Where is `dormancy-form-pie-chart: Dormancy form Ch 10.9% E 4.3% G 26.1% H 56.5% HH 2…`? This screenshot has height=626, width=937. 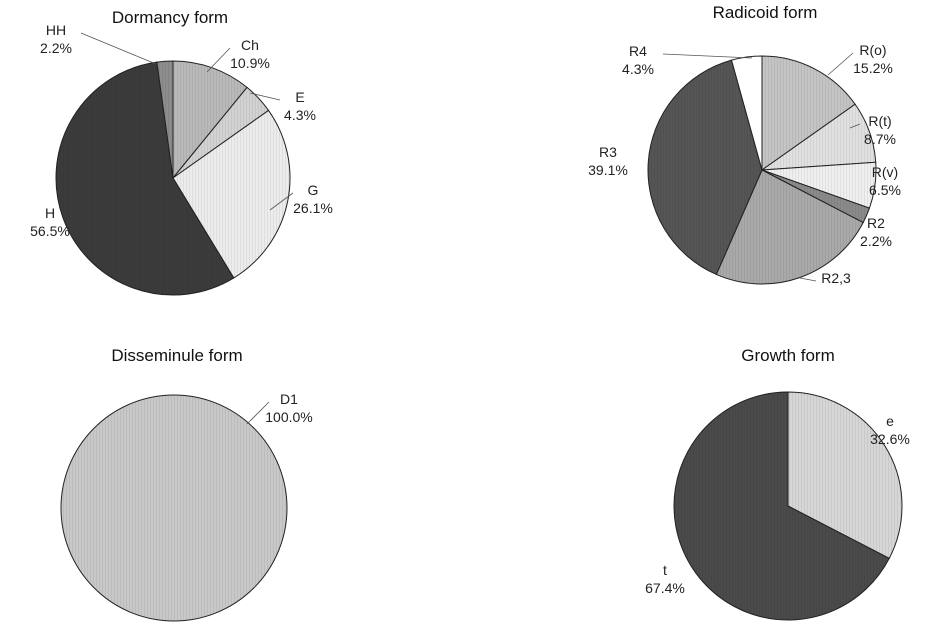 dormancy-form-pie-chart: Dormancy form Ch 10.9% E 4.3% G 26.1% H 56.5% HH 2… is located at coordinates (181, 152).